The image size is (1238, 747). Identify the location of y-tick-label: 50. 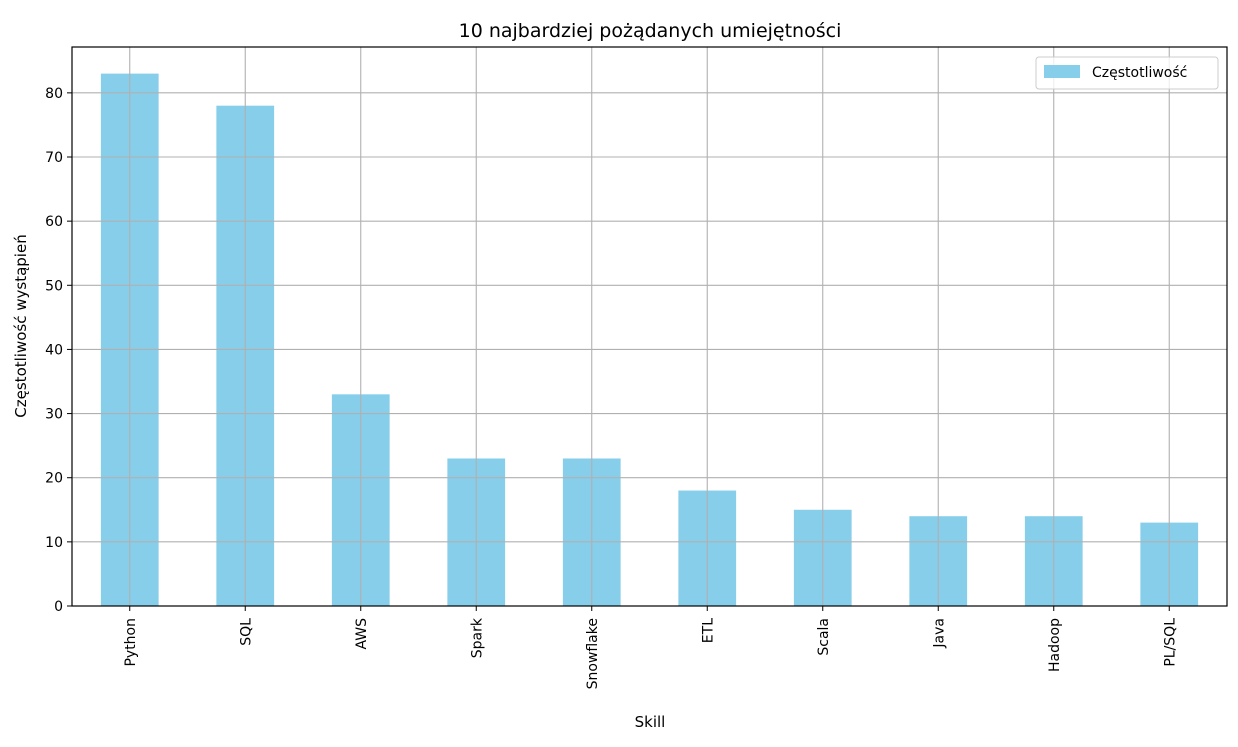
(54, 286).